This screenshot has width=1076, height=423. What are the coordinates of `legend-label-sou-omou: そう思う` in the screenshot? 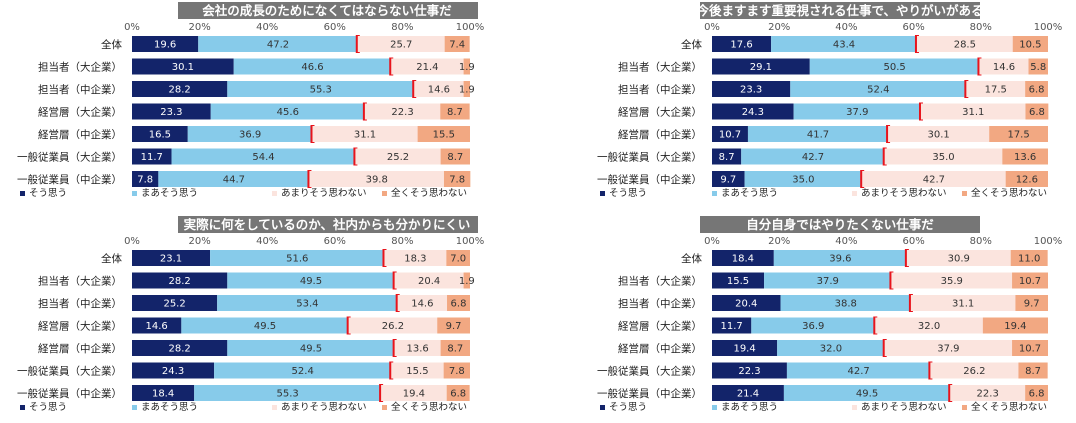 It's located at (628, 193).